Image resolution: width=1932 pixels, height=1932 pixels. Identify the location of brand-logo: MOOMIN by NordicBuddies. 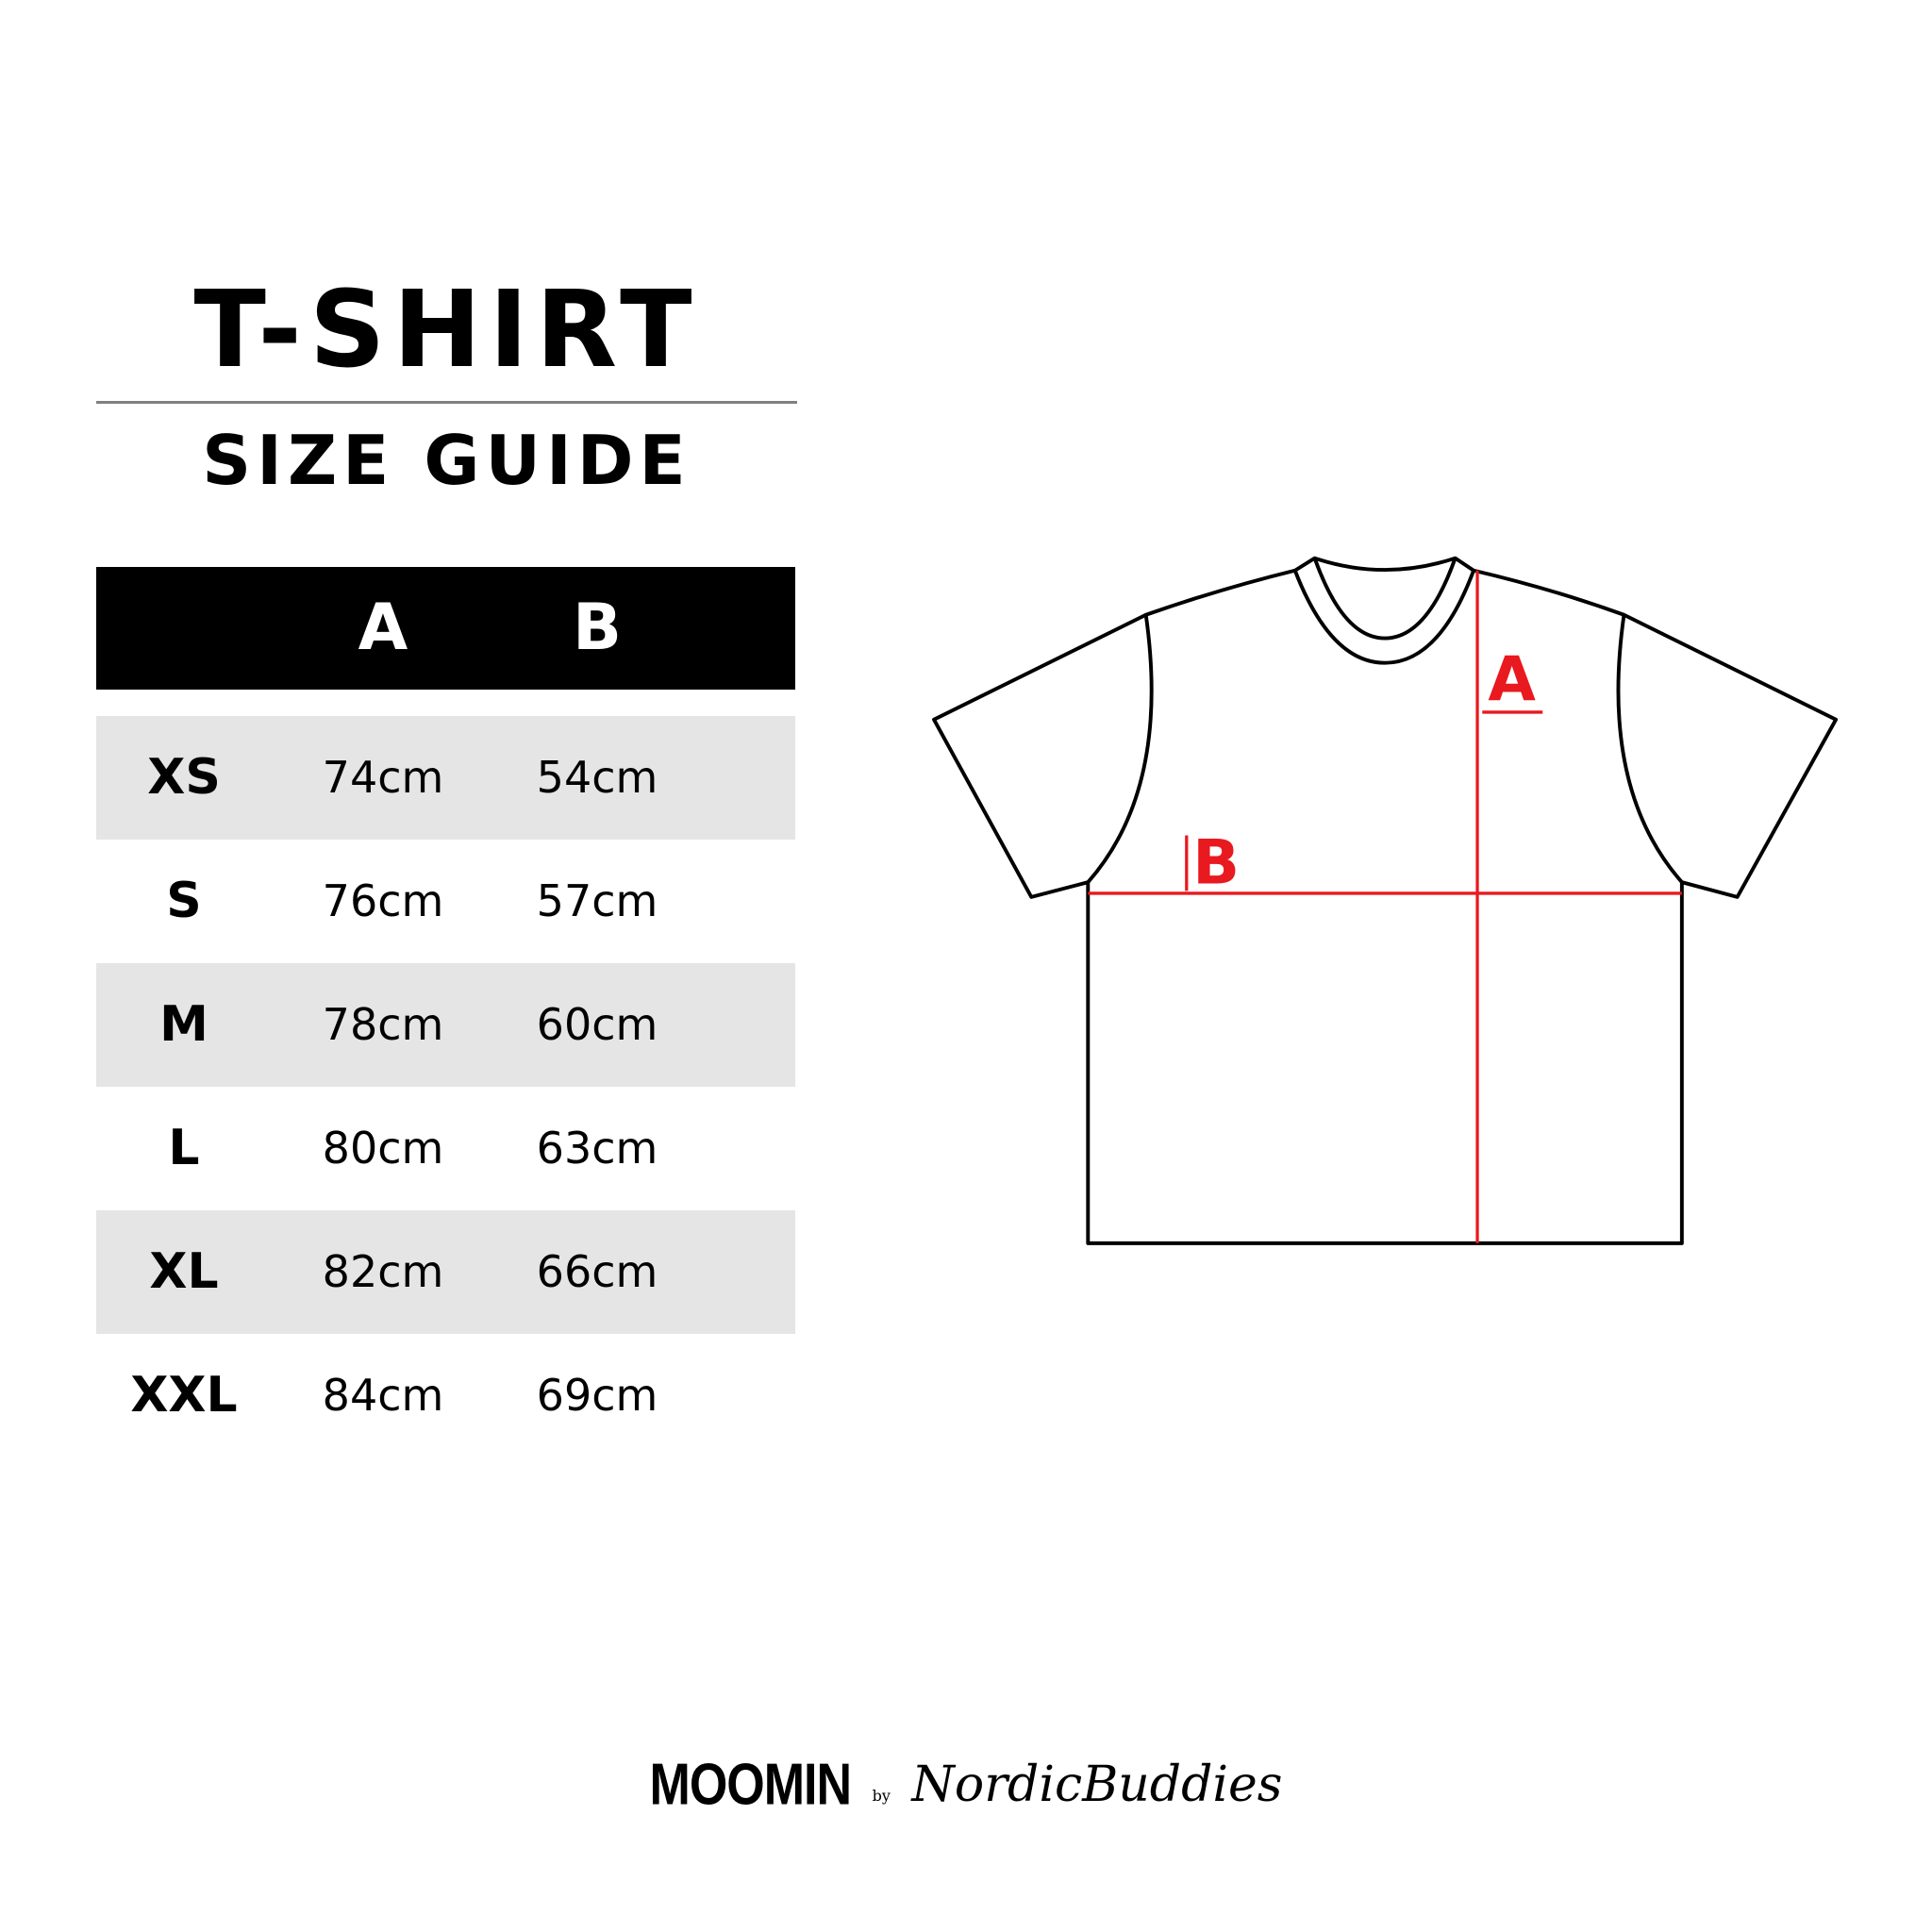
(966, 1785).